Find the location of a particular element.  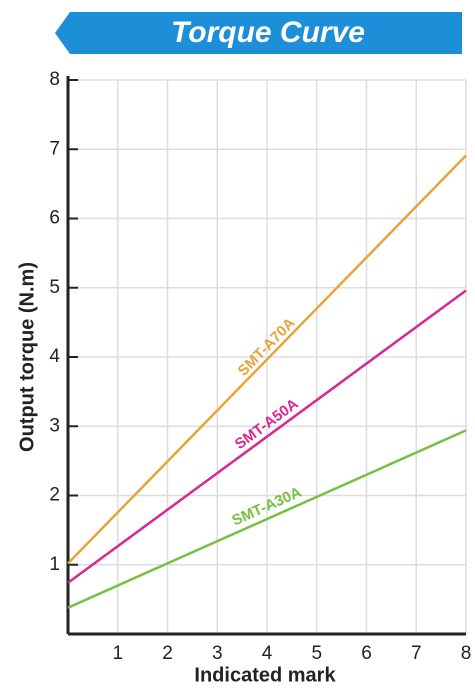

y-tick-label: 5 is located at coordinates (54, 287).